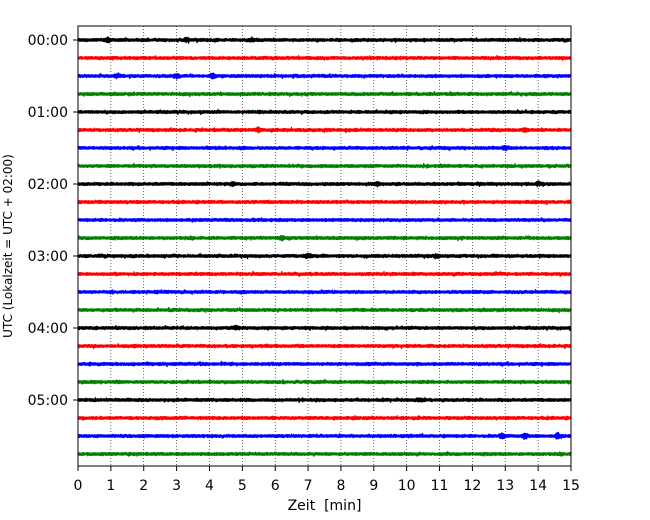 Image resolution: width=650 pixels, height=520 pixels. I want to click on x-tick-label: 15, so click(571, 486).